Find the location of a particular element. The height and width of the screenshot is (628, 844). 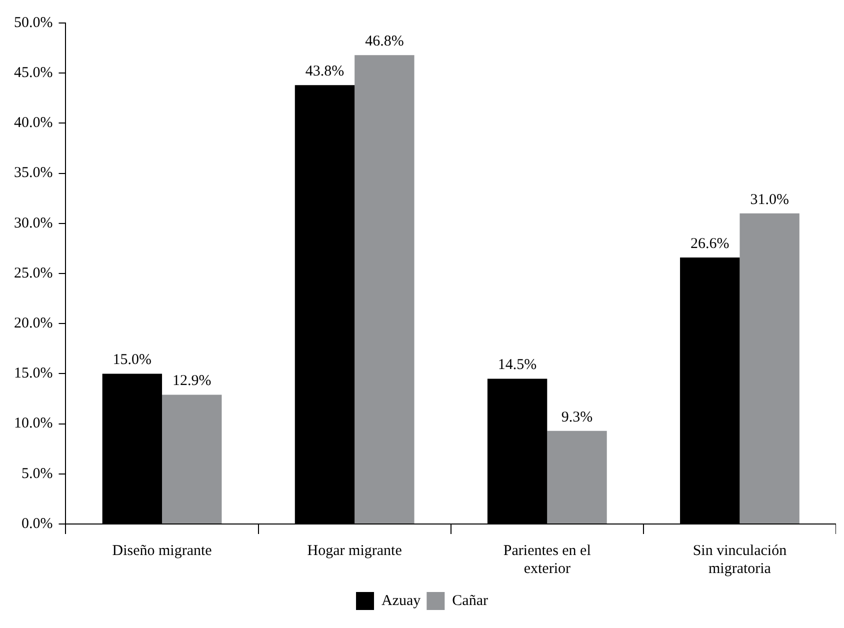

y-tick-label: 15.0% is located at coordinates (33, 374).